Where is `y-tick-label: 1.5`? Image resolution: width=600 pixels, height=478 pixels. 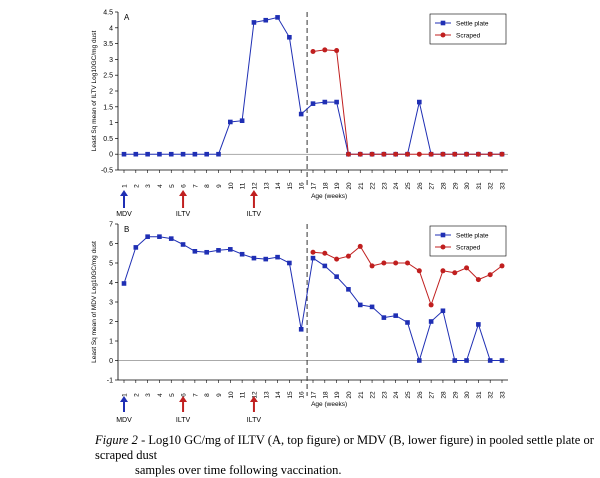 y-tick-label: 1.5 is located at coordinates (108, 107).